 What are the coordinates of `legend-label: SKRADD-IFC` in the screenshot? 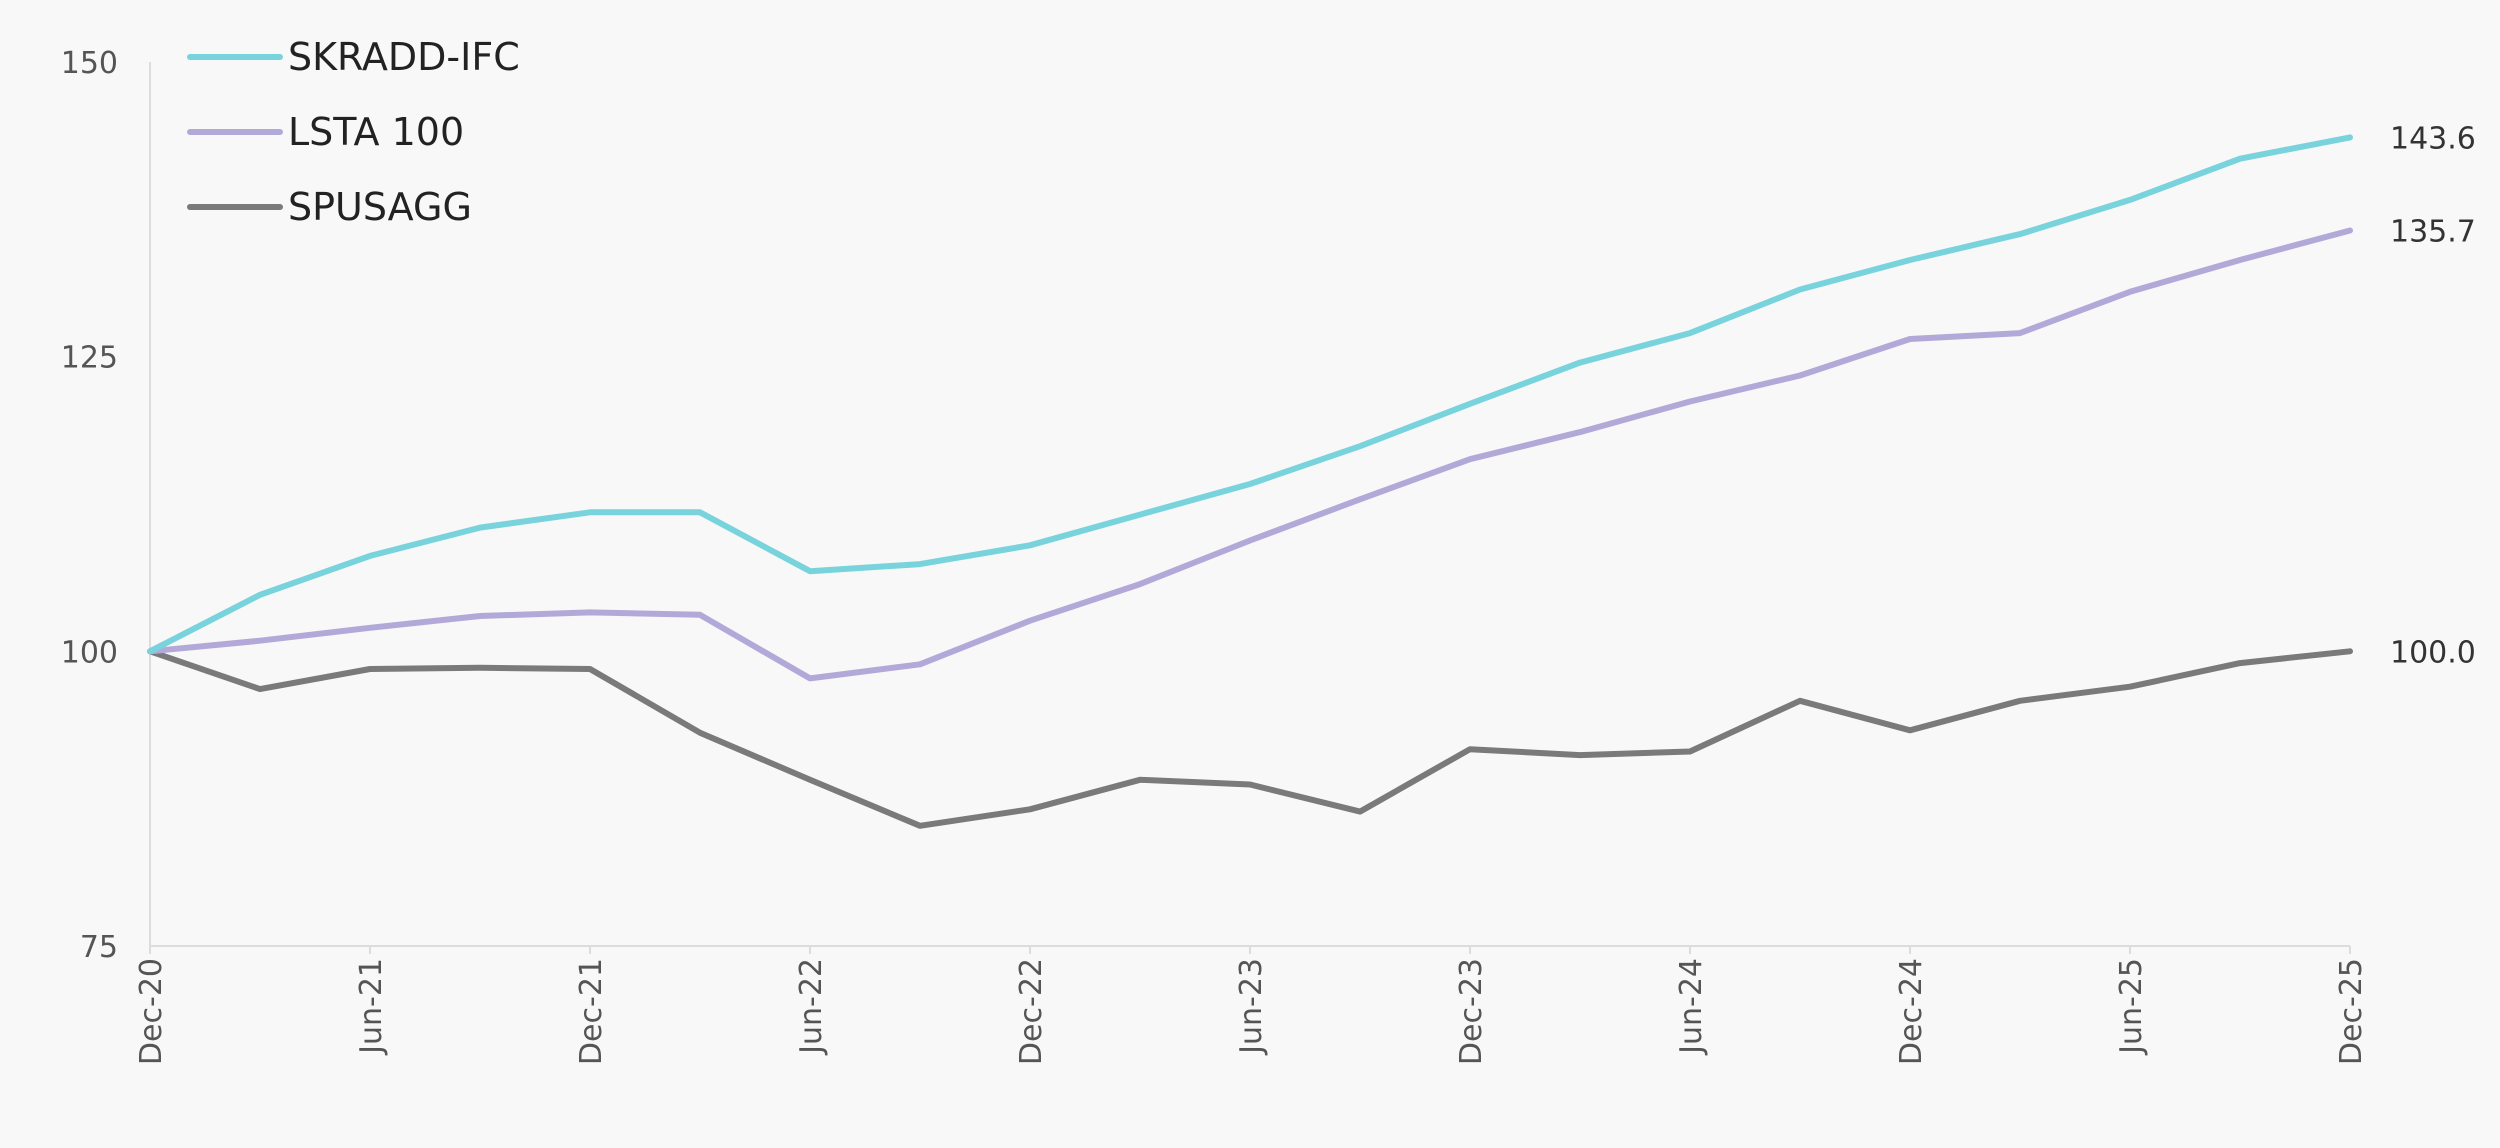 It's located at (404, 57).